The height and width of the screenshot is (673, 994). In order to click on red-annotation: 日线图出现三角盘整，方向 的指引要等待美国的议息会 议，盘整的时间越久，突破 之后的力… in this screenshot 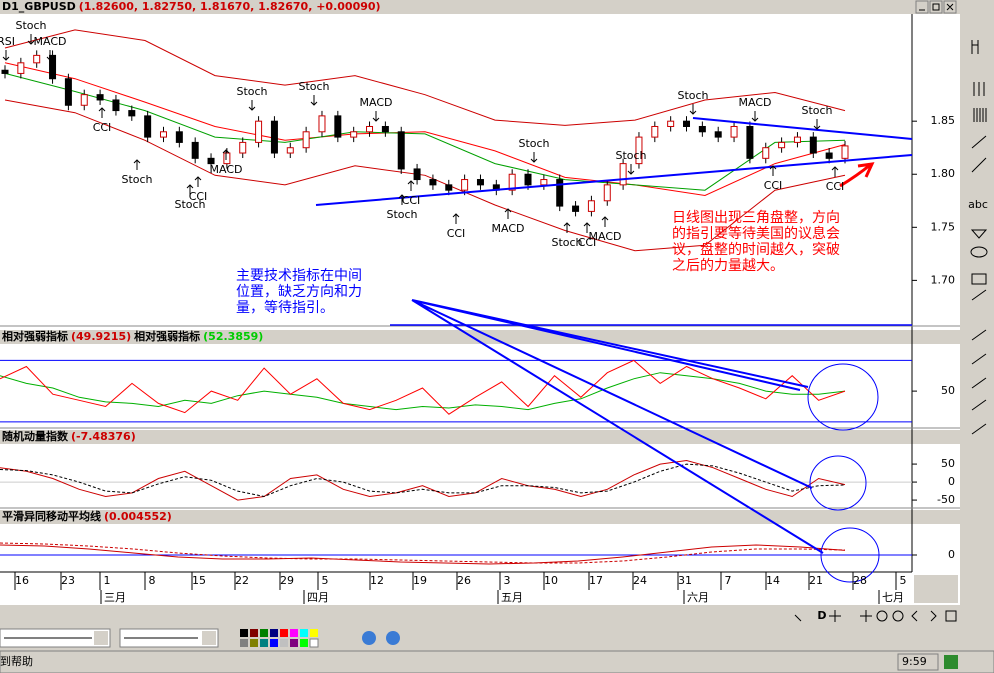, I will do `click(756, 242)`.